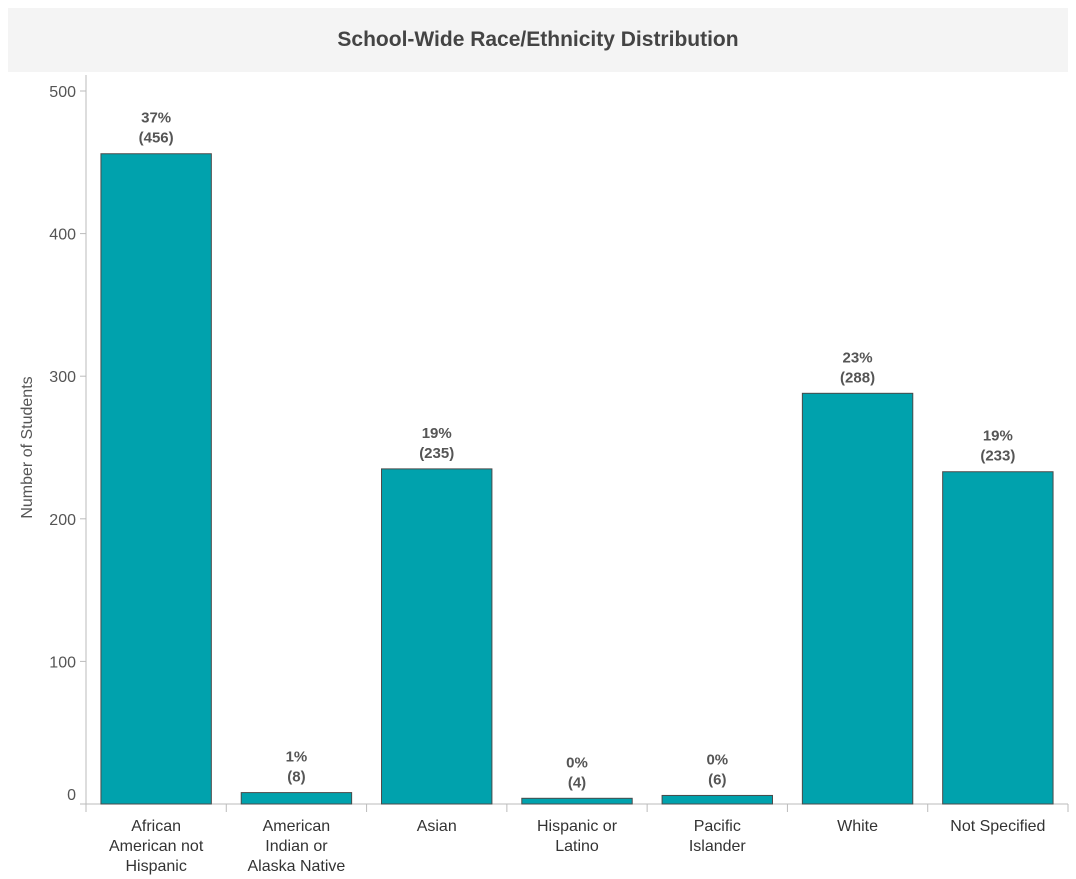 Image resolution: width=1076 pixels, height=879 pixels. Describe the element at coordinates (62, 662) in the screenshot. I see `y-tick-label: 100` at that location.